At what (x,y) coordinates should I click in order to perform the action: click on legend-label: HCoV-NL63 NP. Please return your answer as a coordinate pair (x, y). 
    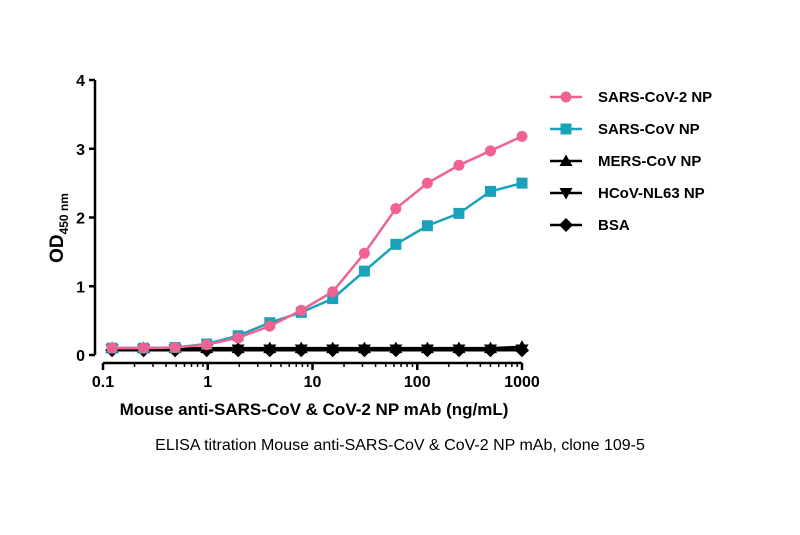
    Looking at the image, I should click on (651, 193).